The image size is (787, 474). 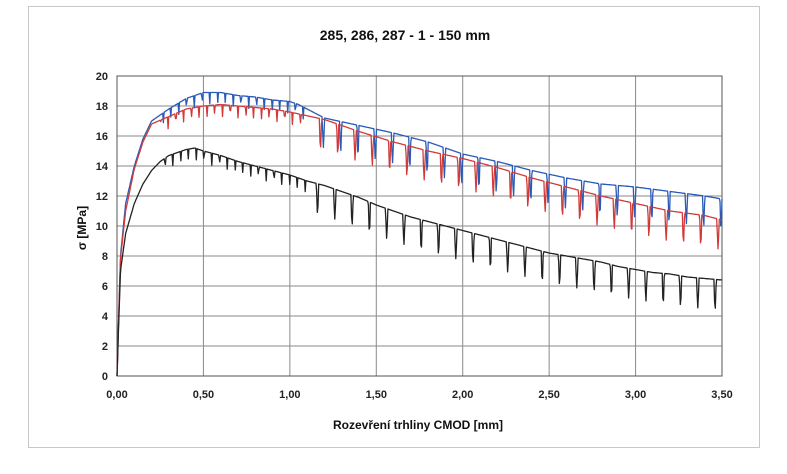 I want to click on x-tick-labels: 0,00 0,50 1,00 1,50 2,00 2,50 3,00 3,50, so click(x=419, y=395).